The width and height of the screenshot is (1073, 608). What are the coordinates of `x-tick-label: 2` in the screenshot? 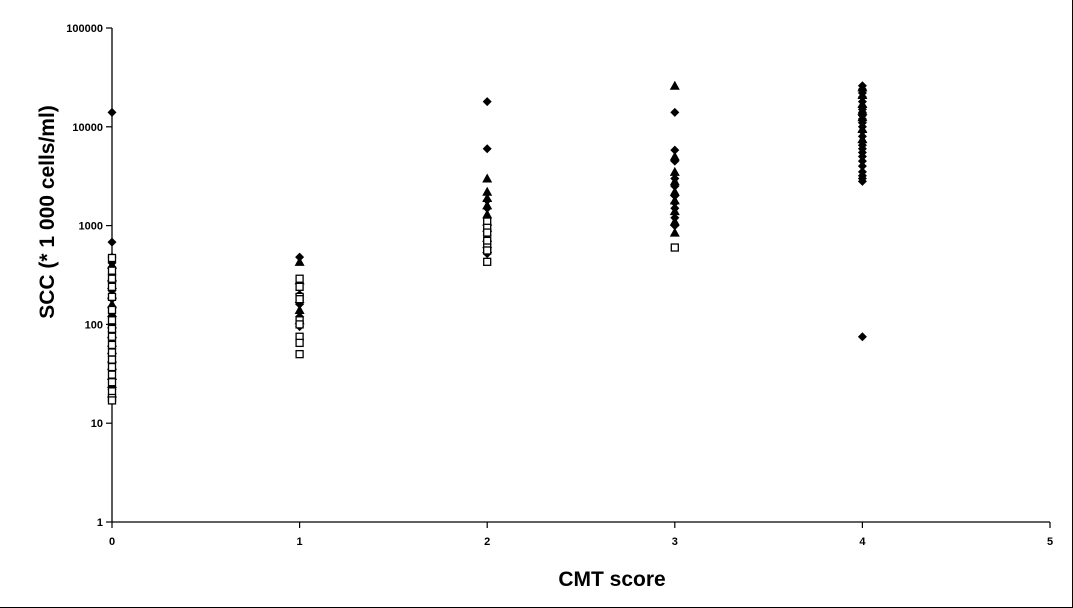 It's located at (487, 542).